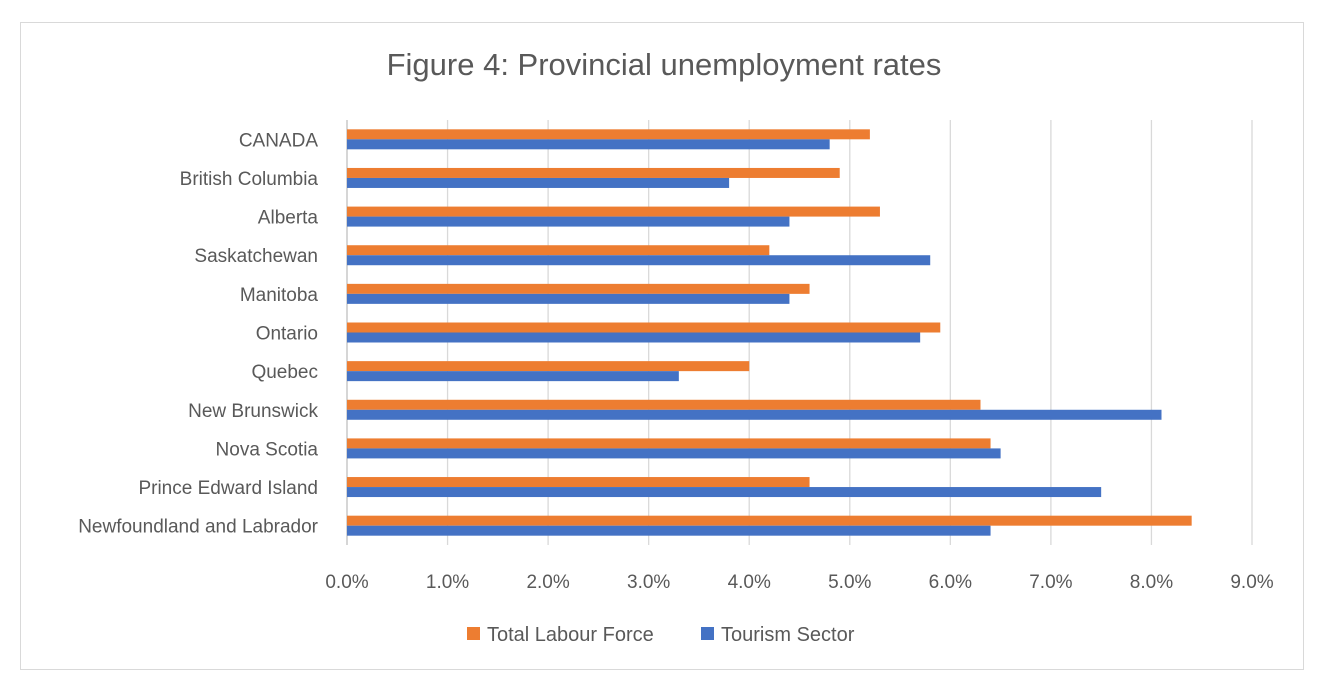 The height and width of the screenshot is (687, 1328). What do you see at coordinates (547, 582) in the screenshot?
I see `x-tick-label: 2.0%` at bounding box center [547, 582].